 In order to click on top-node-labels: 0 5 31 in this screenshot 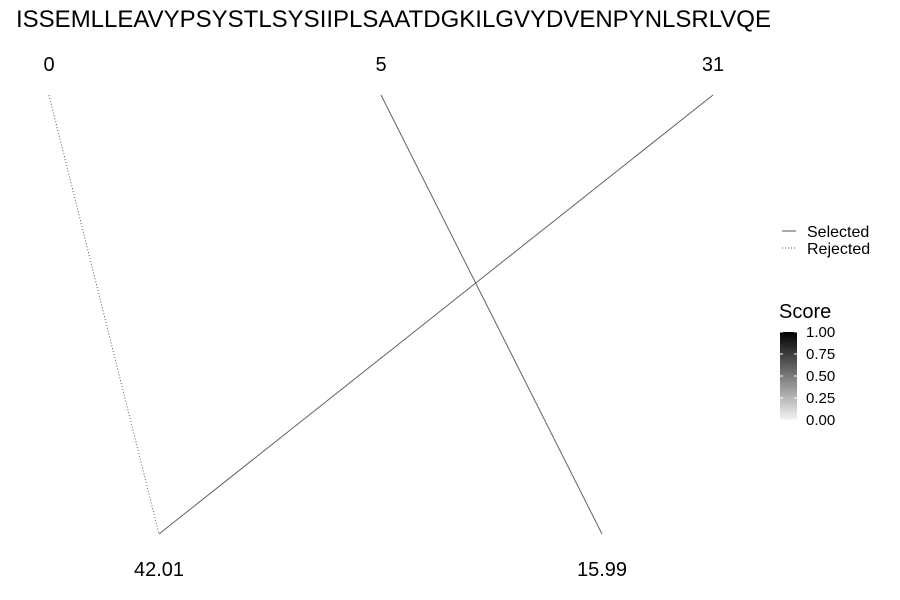, I will do `click(383, 65)`.